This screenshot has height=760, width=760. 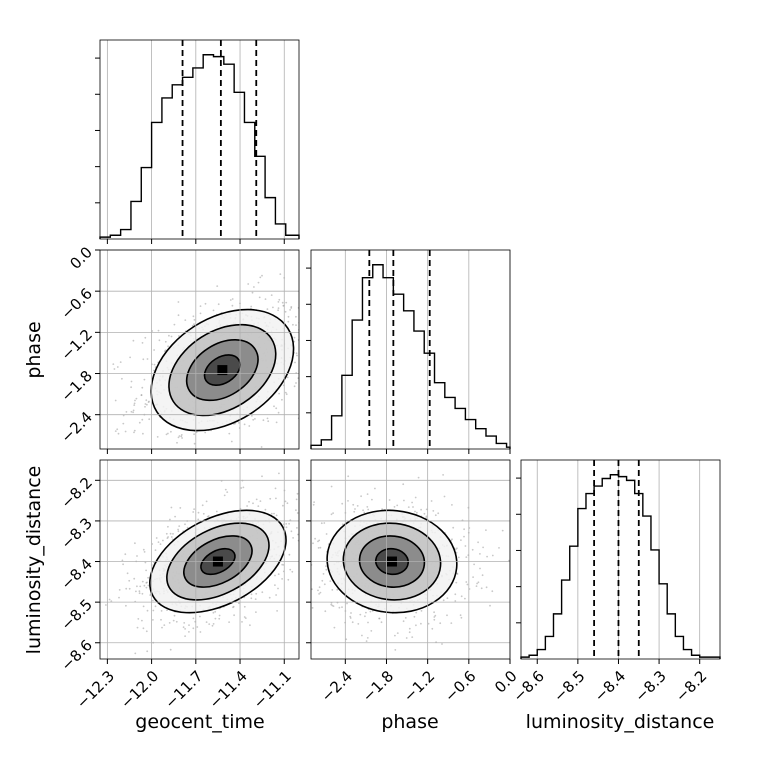 What do you see at coordinates (199, 559) in the screenshot?
I see `grid-lines` at bounding box center [199, 559].